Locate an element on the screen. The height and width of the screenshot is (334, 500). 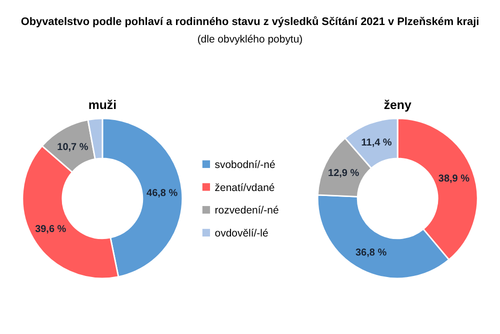
text: ženy is located at coordinates (398, 105).